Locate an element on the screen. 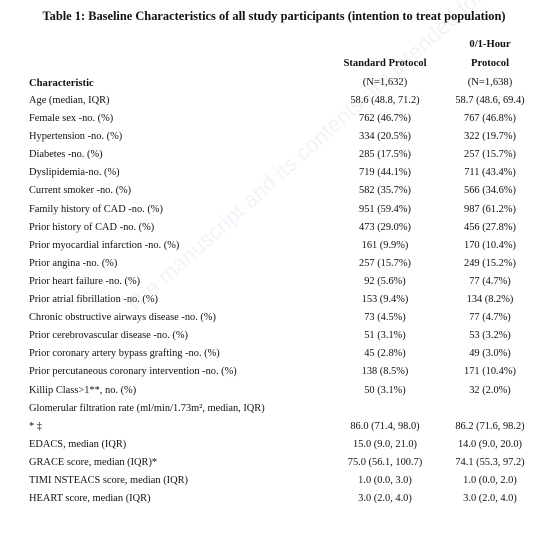 The width and height of the screenshot is (548, 545). row-label: EDACS, median (IQR) is located at coordinates (78, 444).